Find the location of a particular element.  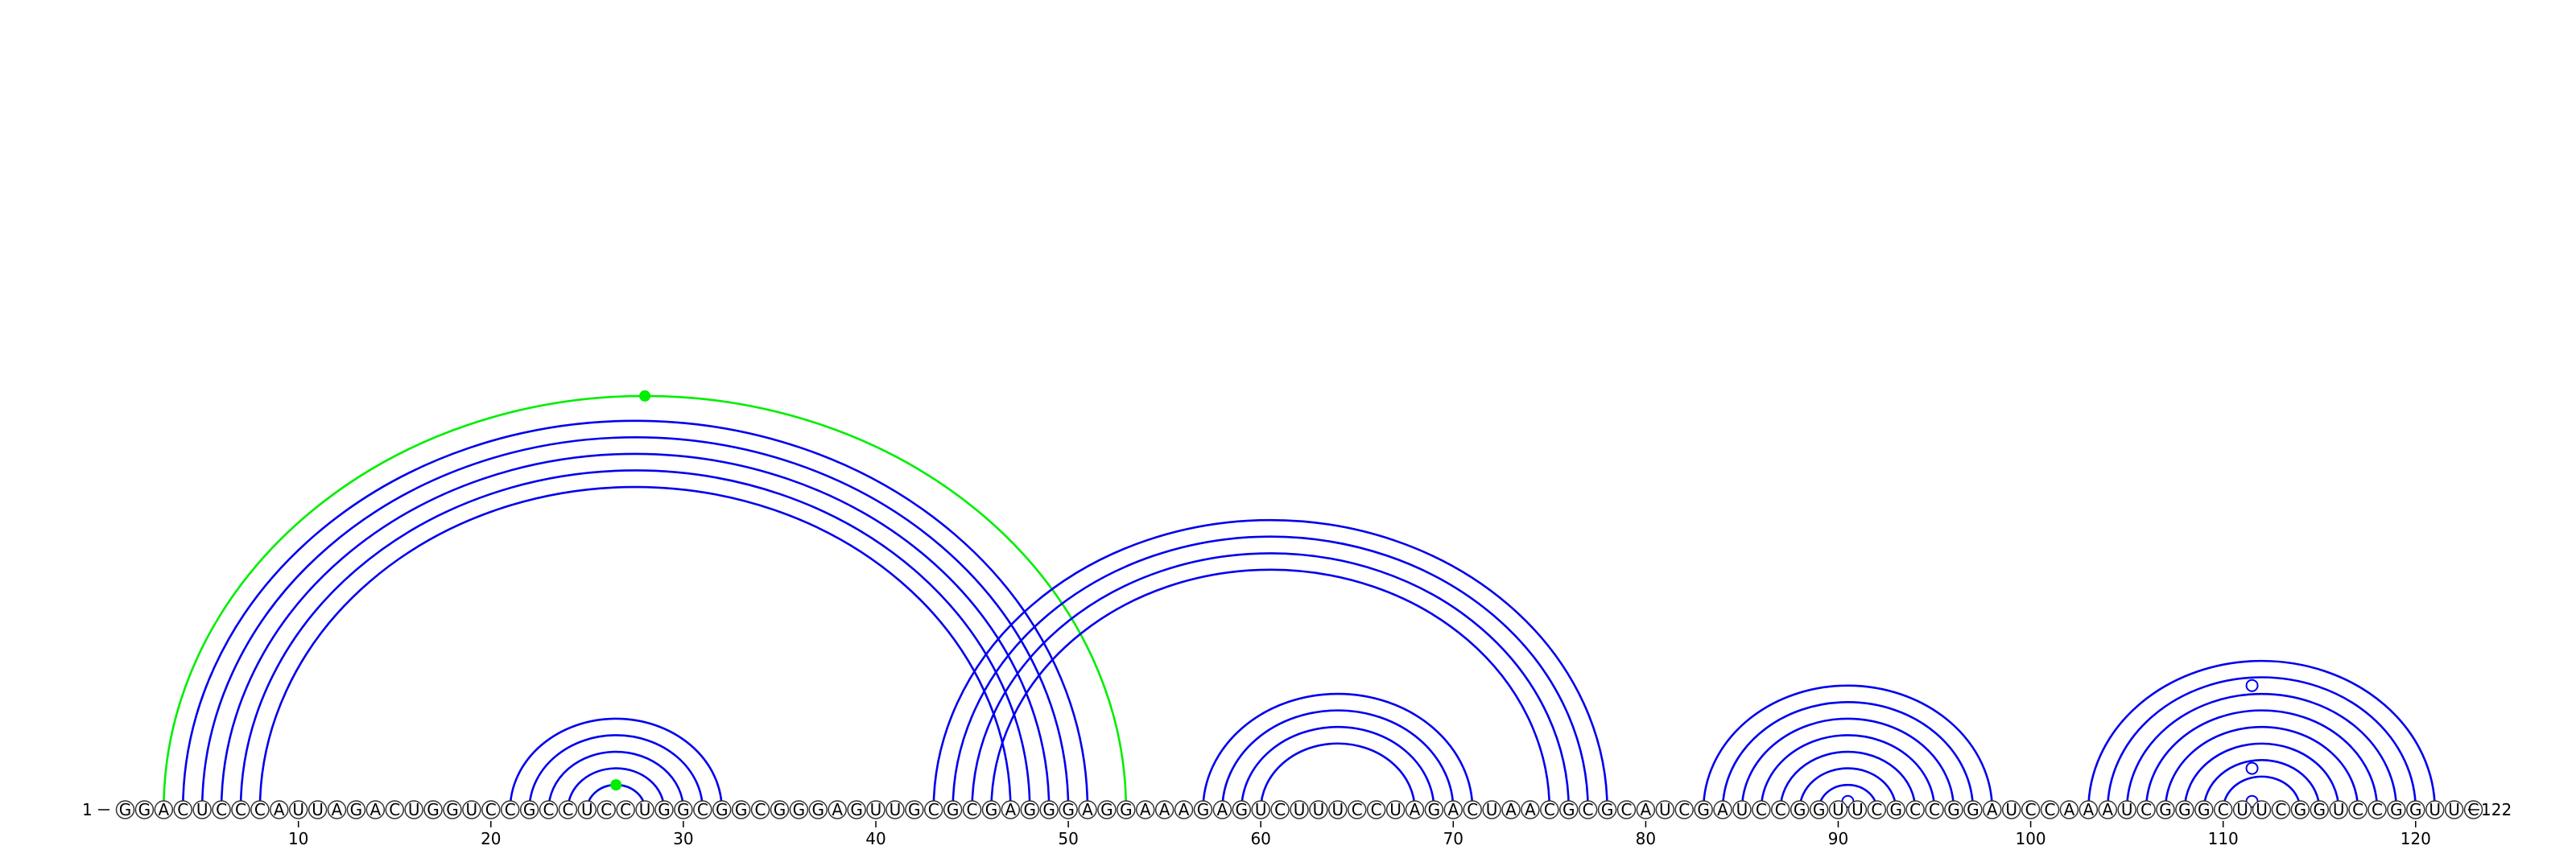

axis-tick-label: 80 is located at coordinates (1646, 838).